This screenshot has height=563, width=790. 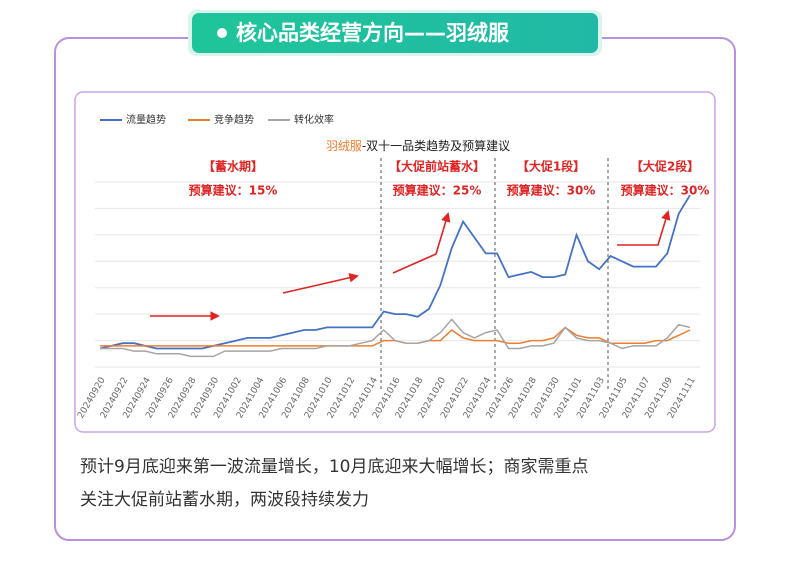 I want to click on chart-title: 羽绒服-双十一品类趋势及预算建议, so click(x=418, y=145).